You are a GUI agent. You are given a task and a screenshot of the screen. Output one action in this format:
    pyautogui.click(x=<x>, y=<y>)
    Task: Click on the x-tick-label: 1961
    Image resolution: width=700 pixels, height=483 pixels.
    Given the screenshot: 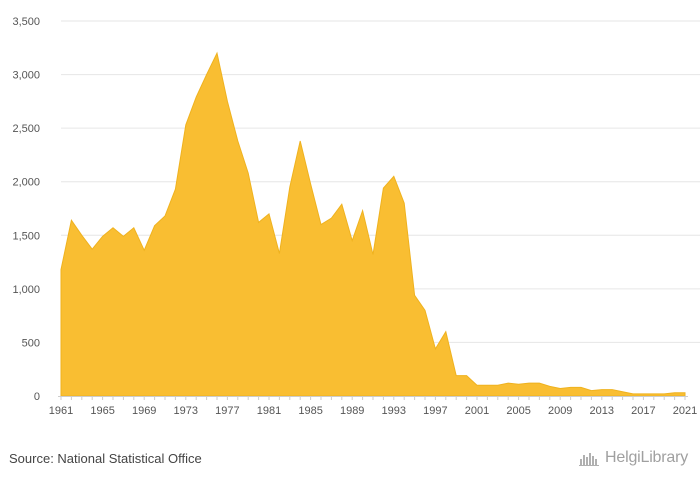 What is the action you would take?
    pyautogui.click(x=61, y=411)
    